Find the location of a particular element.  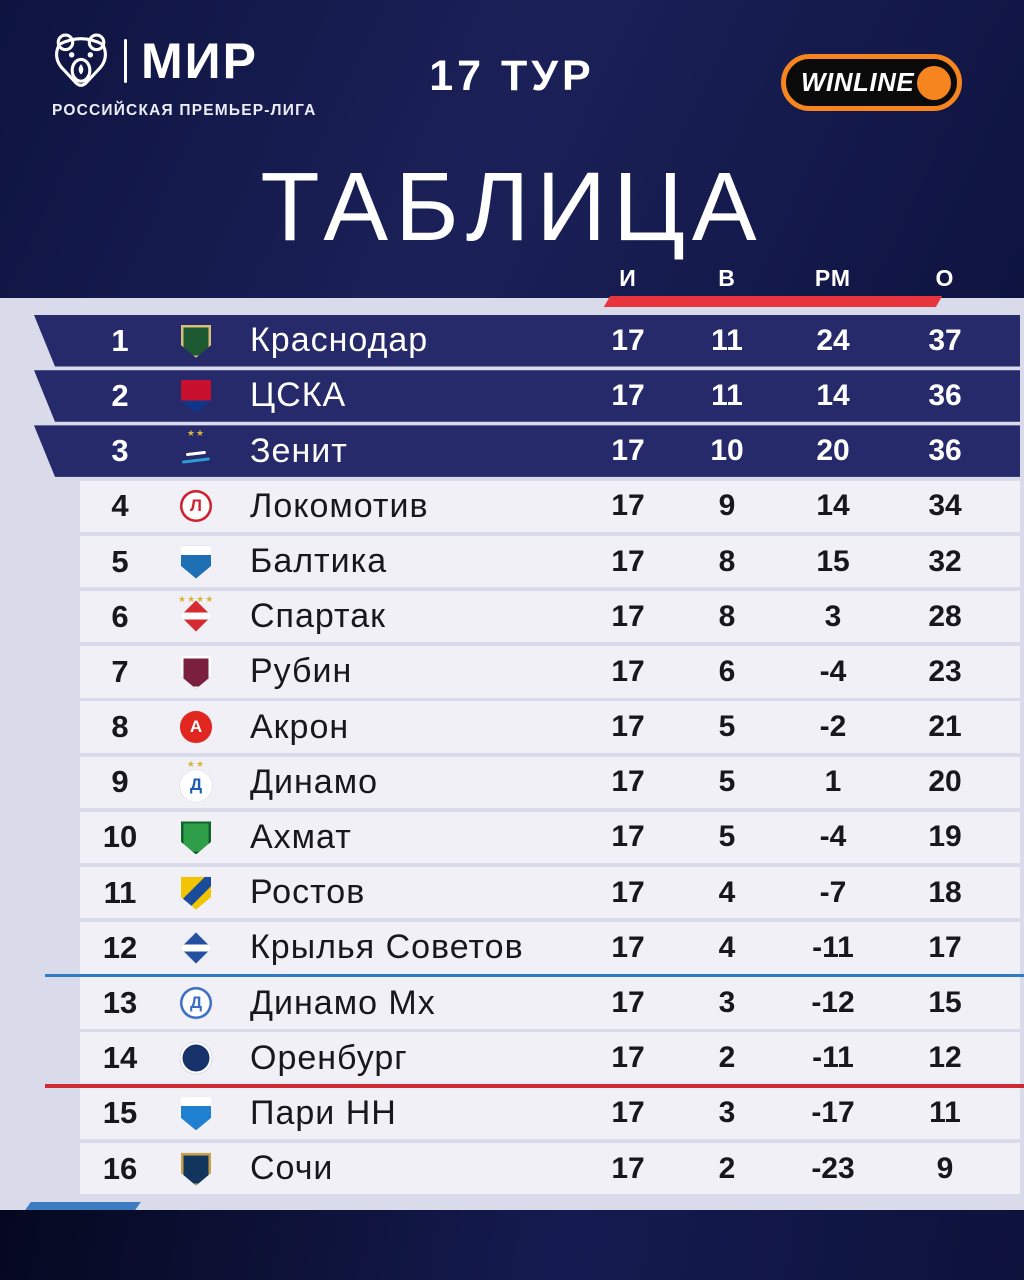

goal-diff-value: 15 is located at coordinates (833, 561).